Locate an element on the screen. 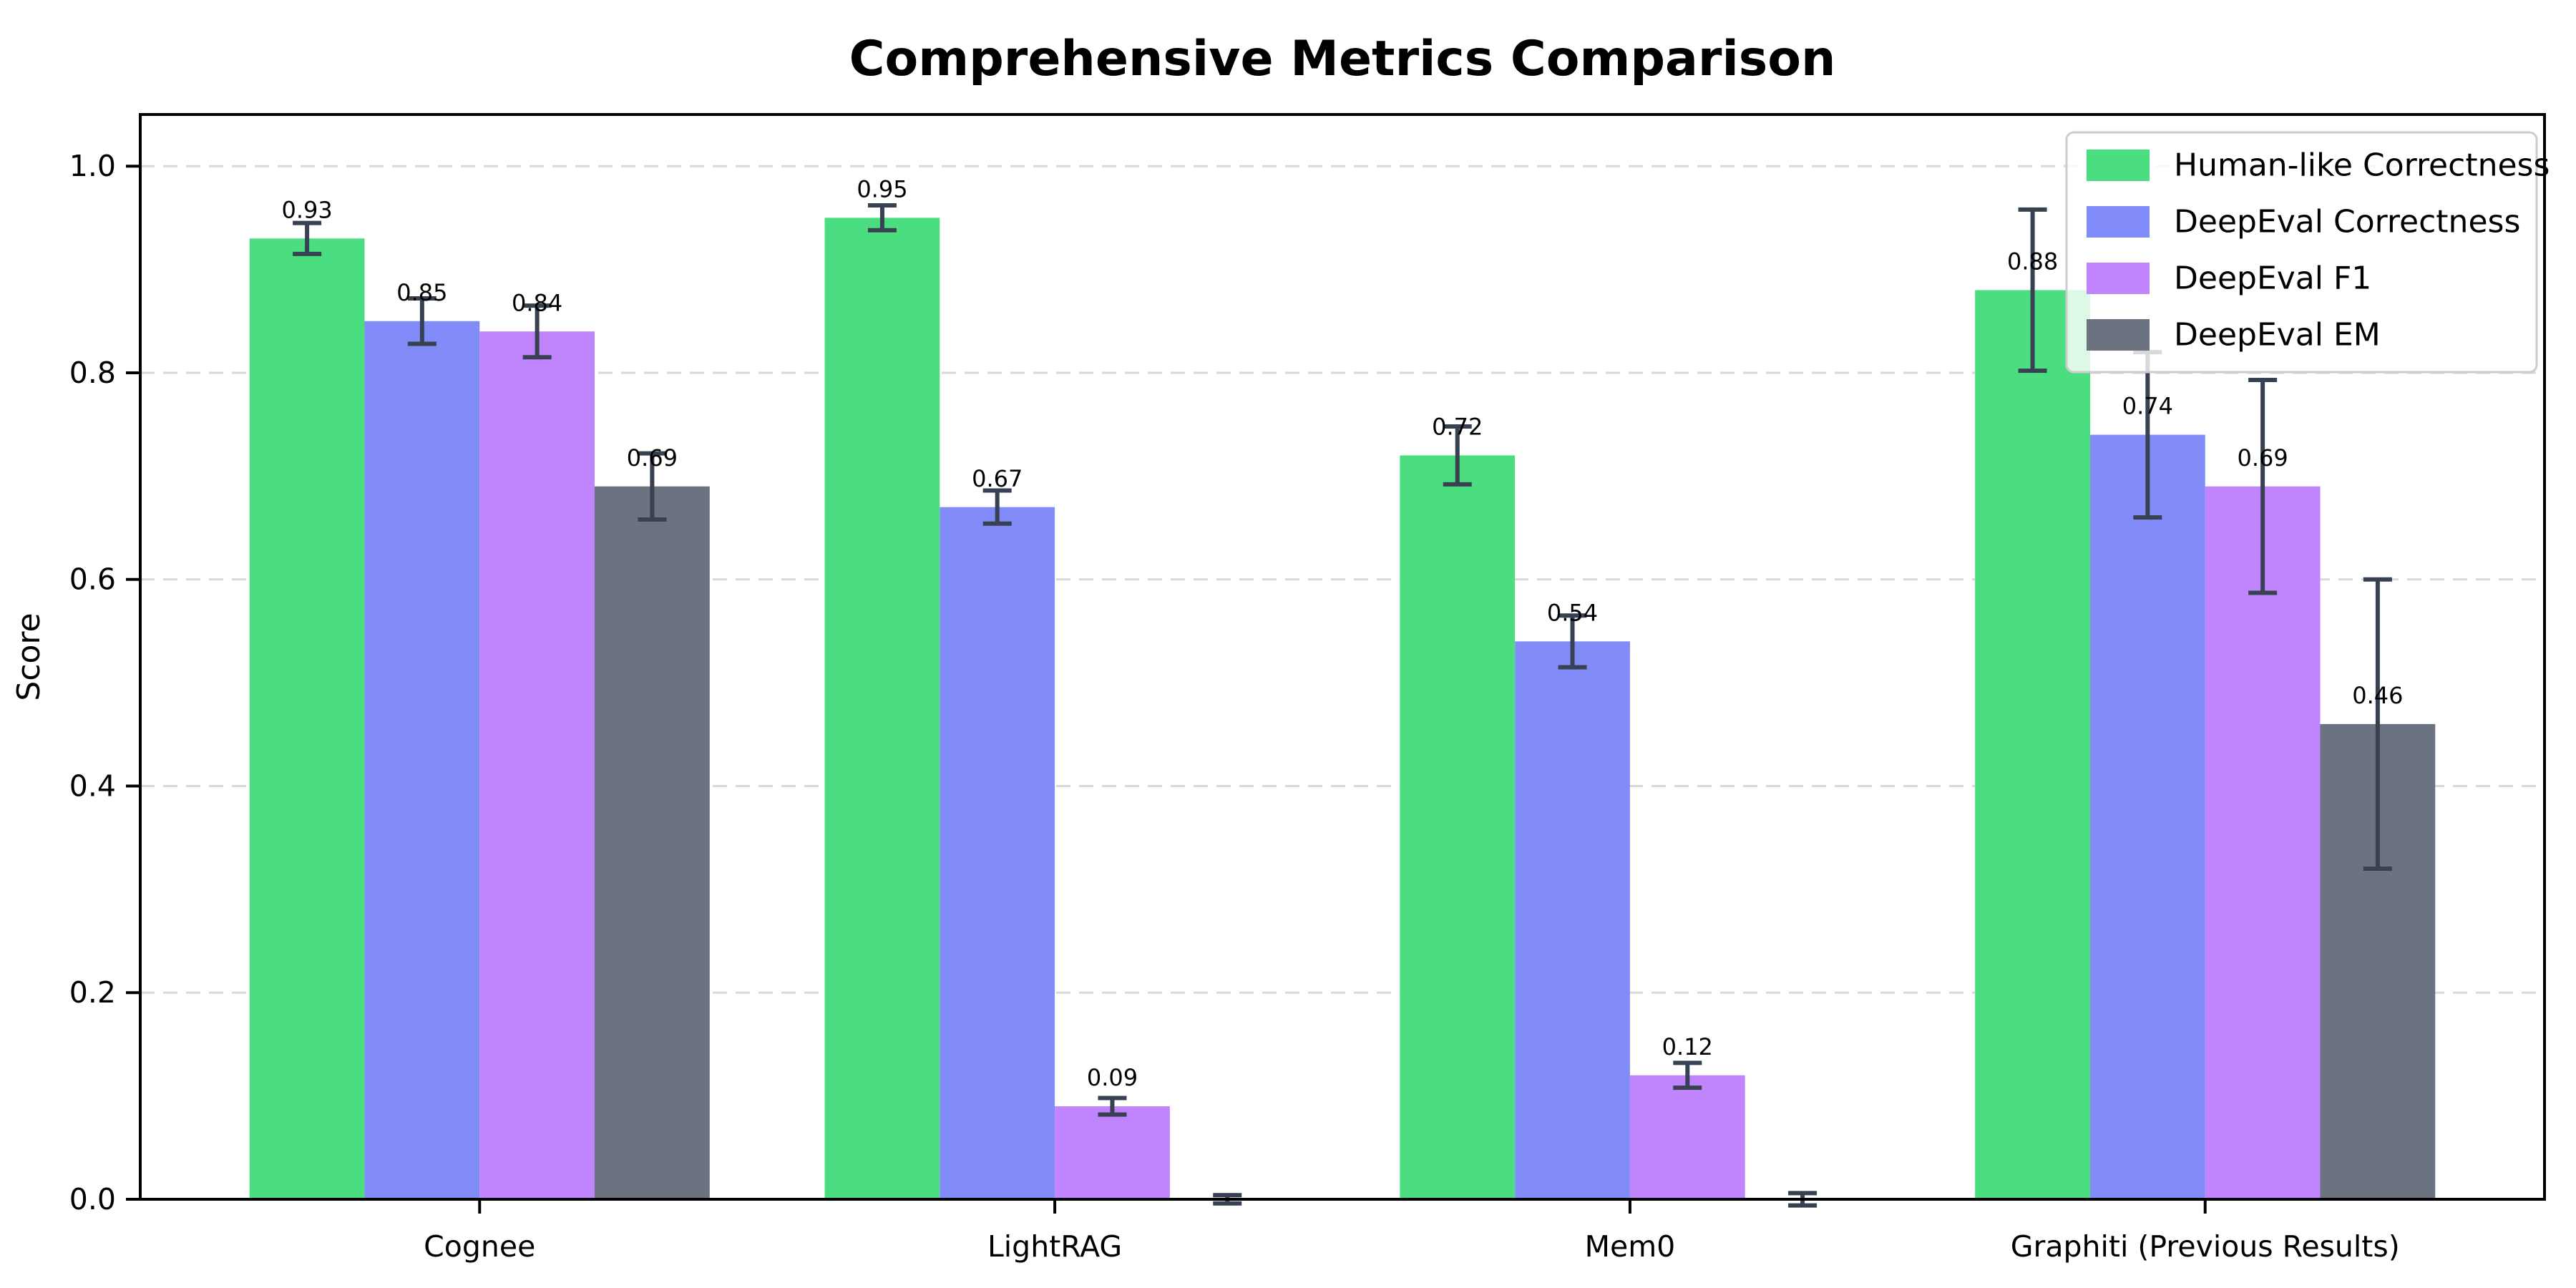 The width and height of the screenshot is (2576, 1288). bar-human-like-correctness-g0 is located at coordinates (307, 719).